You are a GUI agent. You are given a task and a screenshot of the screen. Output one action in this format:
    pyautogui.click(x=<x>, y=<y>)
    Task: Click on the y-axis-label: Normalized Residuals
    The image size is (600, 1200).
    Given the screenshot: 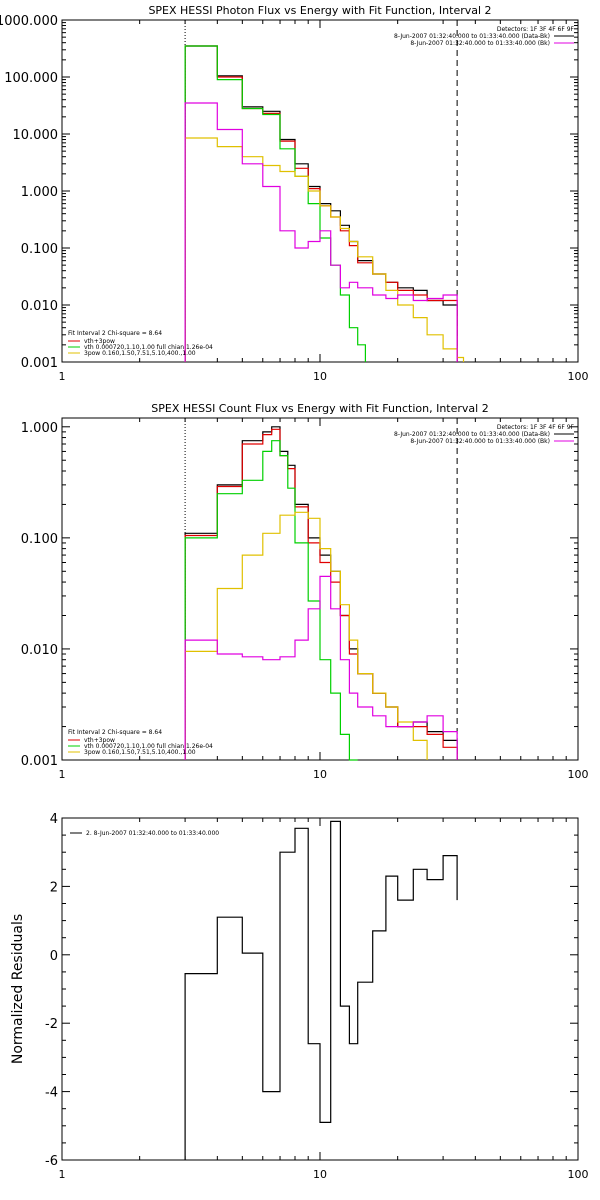 What is the action you would take?
    pyautogui.click(x=18, y=989)
    